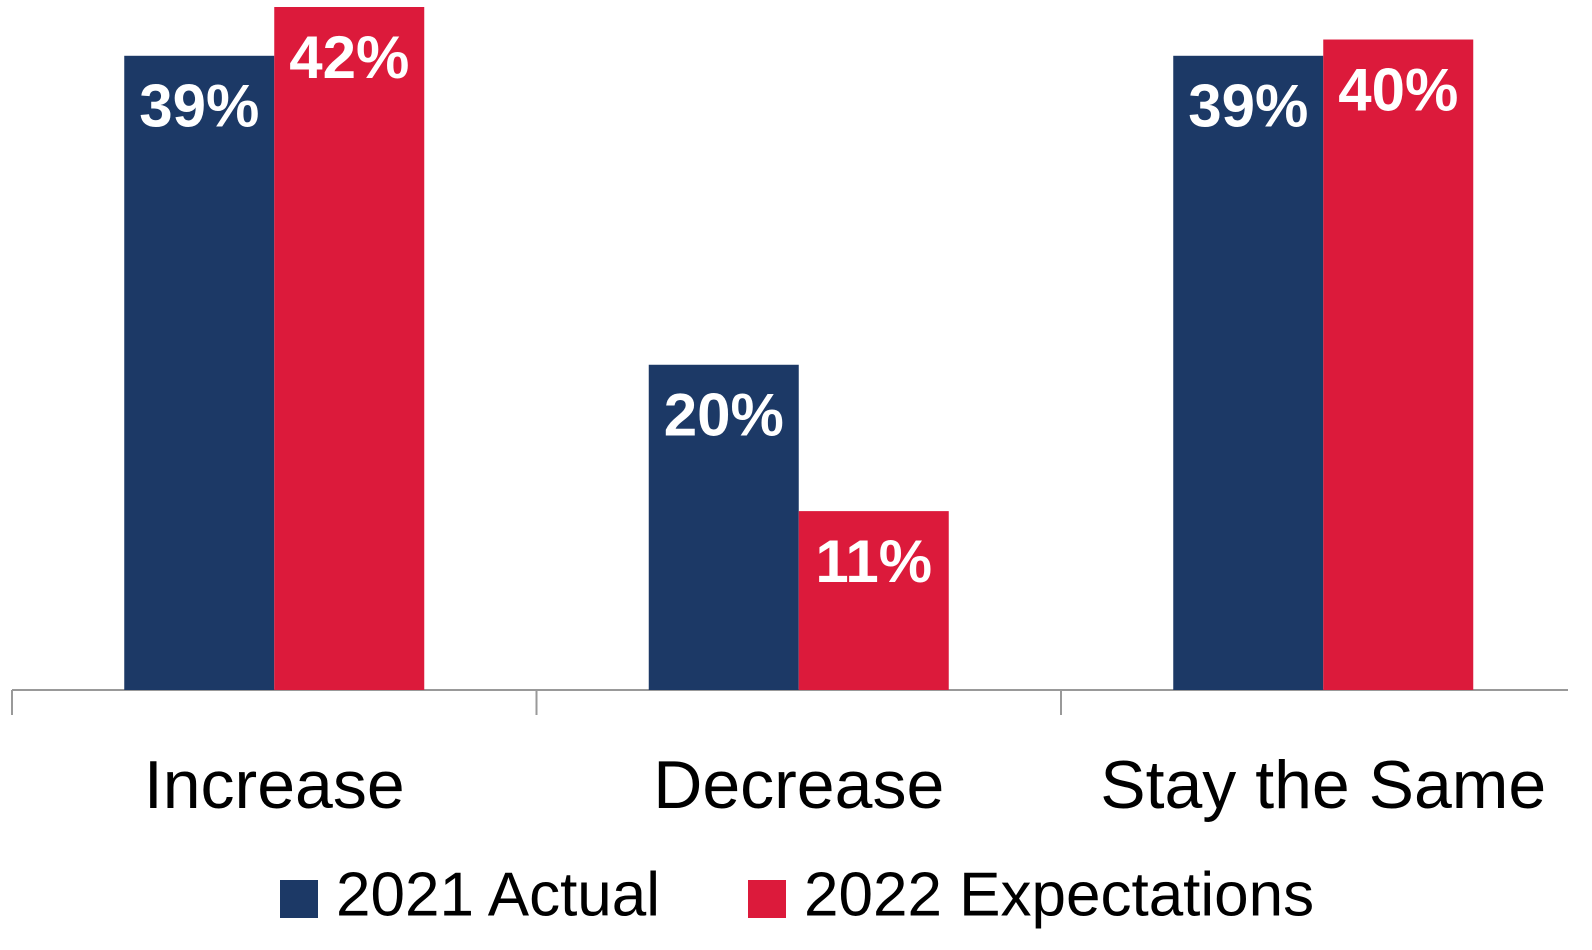  Describe the element at coordinates (724, 415) in the screenshot. I see `data-label: 20%` at that location.